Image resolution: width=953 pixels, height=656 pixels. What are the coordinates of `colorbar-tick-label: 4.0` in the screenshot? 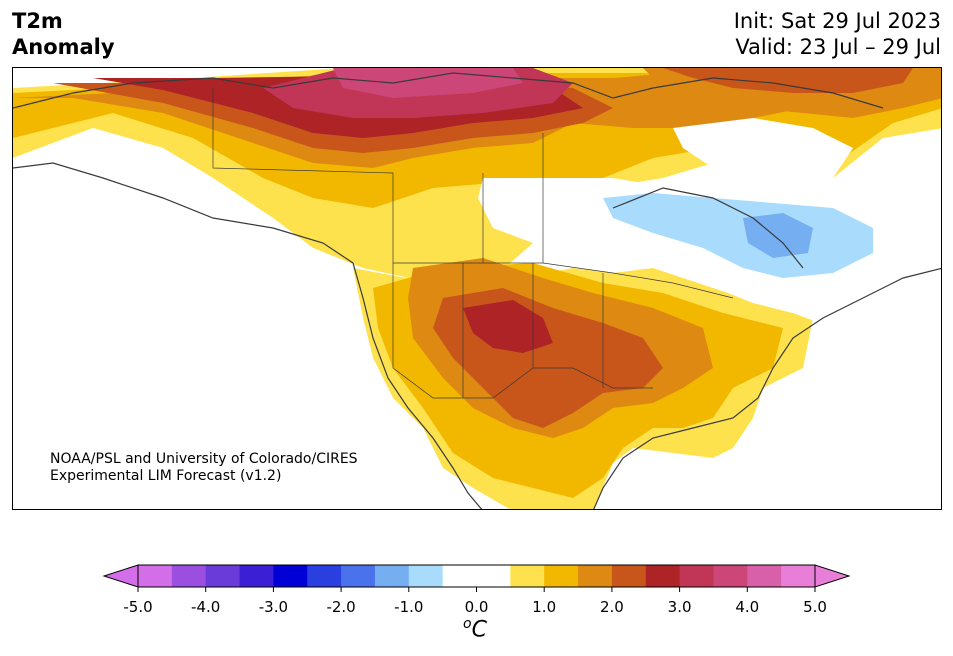 It's located at (747, 607).